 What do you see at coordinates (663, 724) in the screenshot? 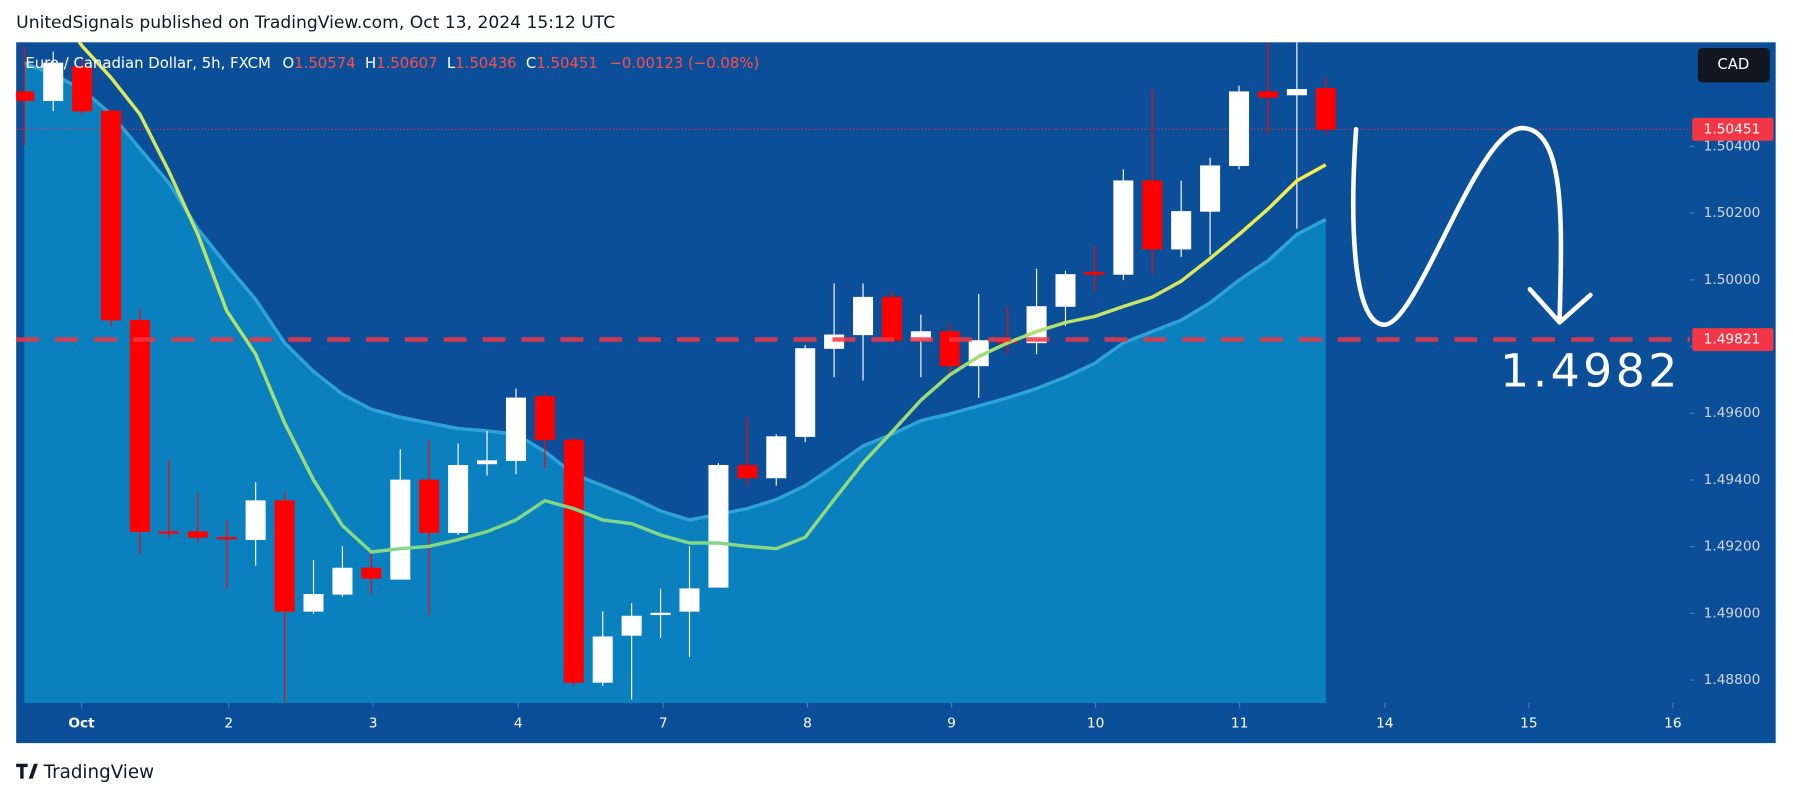
I see `x-tick-label: 7` at bounding box center [663, 724].